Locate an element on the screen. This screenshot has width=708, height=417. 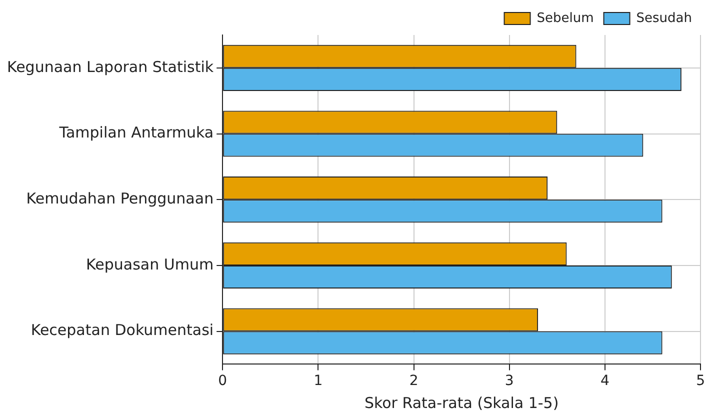
legend-label: Sebelum is located at coordinates (565, 18).